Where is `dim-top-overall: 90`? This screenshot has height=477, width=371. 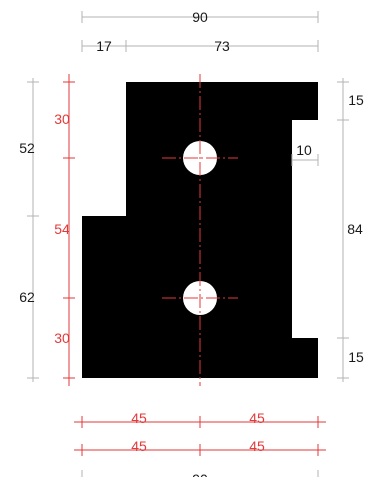 dim-top-overall: 90 is located at coordinates (200, 17).